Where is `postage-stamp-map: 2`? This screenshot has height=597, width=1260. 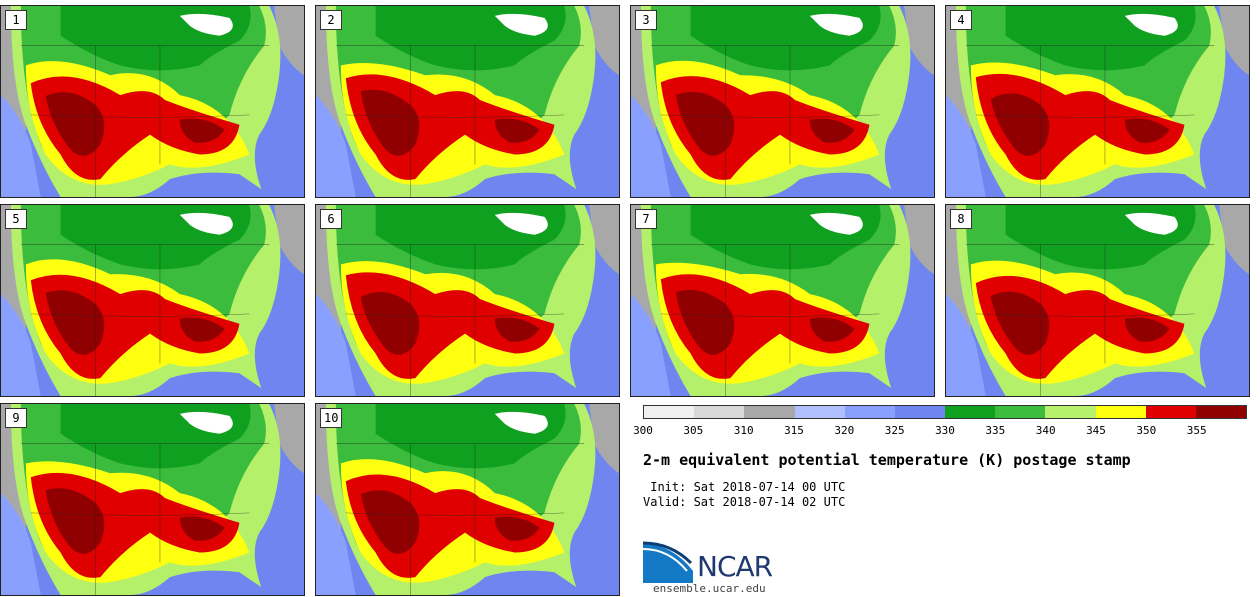 postage-stamp-map: 2 is located at coordinates (467, 101).